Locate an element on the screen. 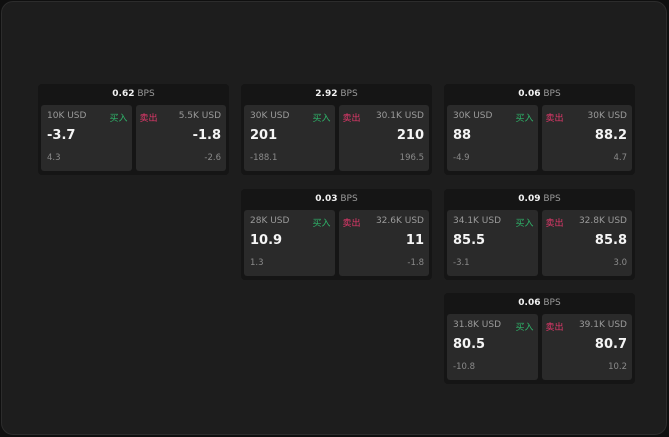  sell-price: 80.7 is located at coordinates (610, 344).